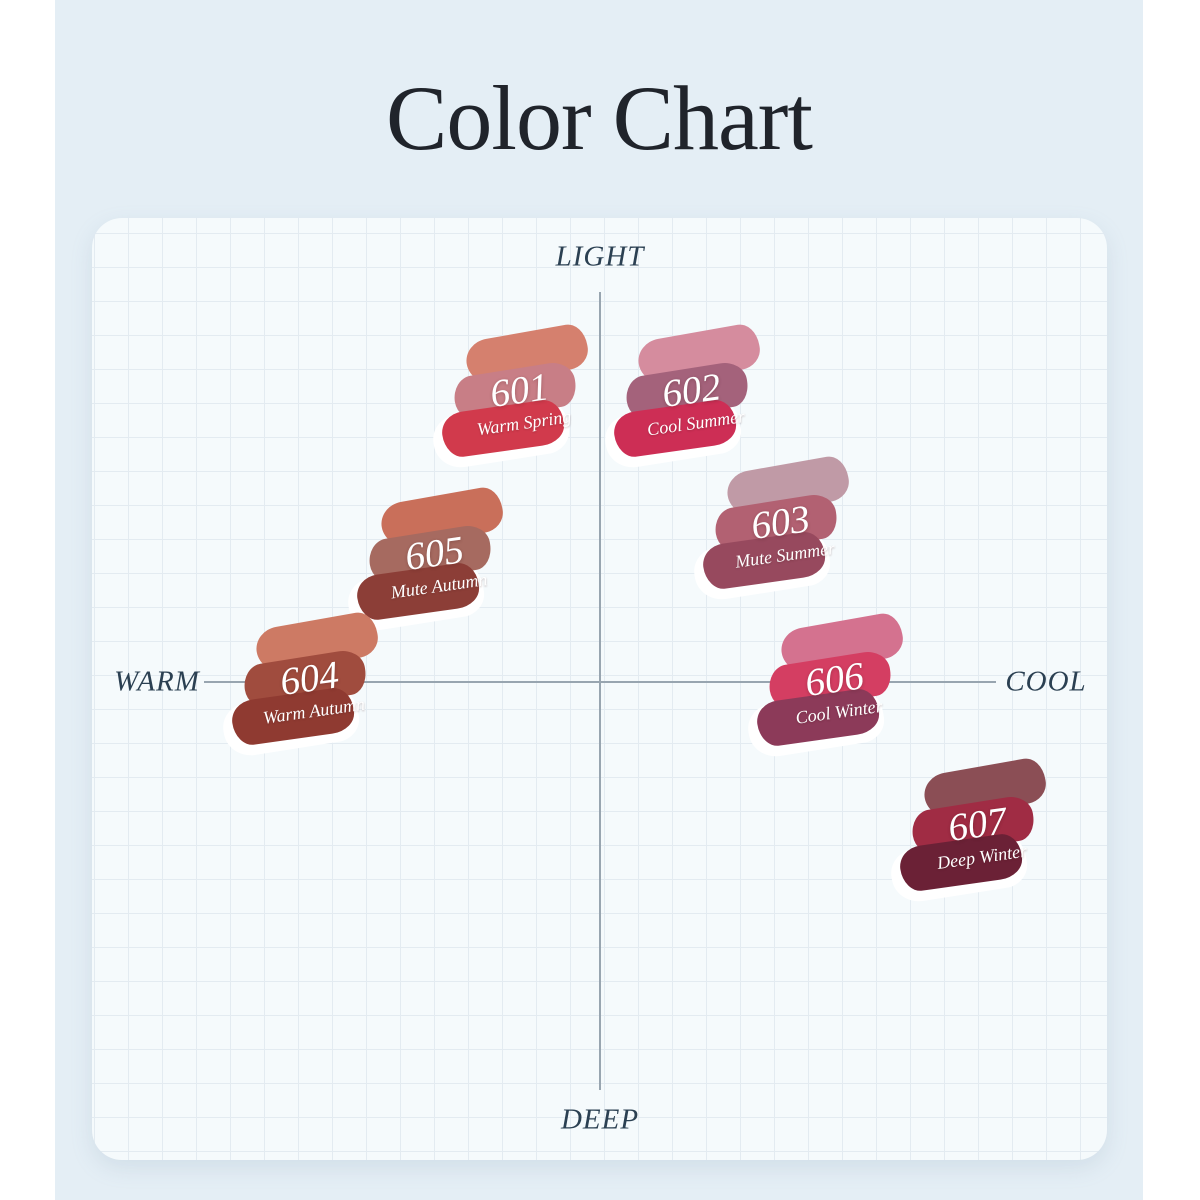 The image size is (1200, 1200). Describe the element at coordinates (600, 1119) in the screenshot. I see `axis-label-deep: DEEP` at that location.